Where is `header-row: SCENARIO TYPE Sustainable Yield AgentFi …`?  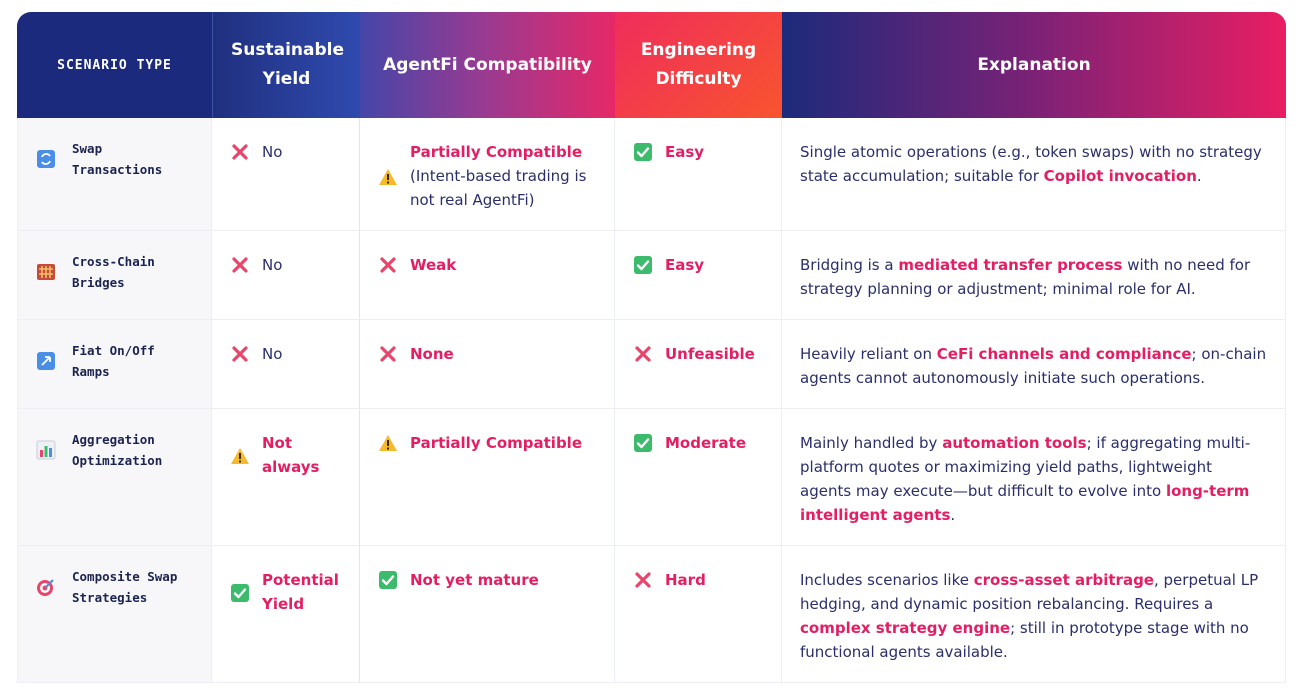
header-row: SCENARIO TYPE Sustainable Yield AgentFi … is located at coordinates (651, 65).